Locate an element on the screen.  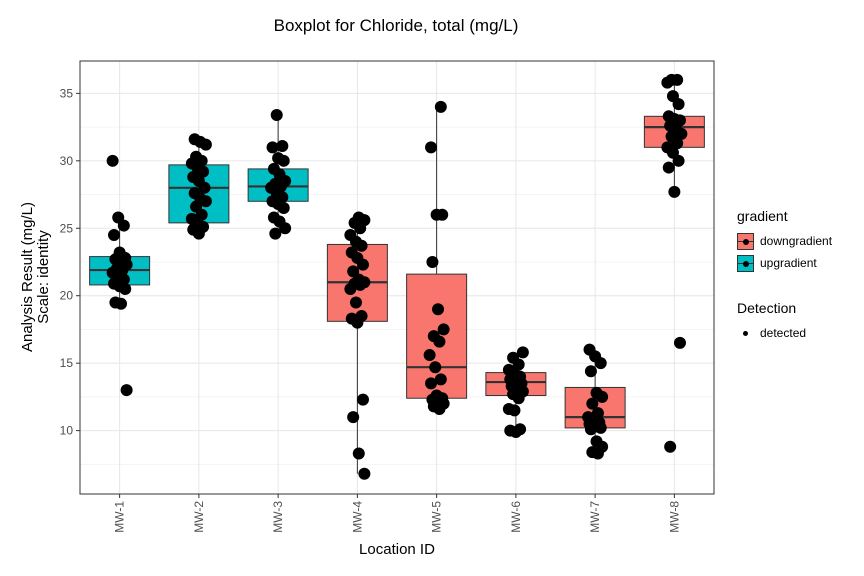
y-axis-label-line-1: Analysis Result (mg/L) is located at coordinates (27, 277).